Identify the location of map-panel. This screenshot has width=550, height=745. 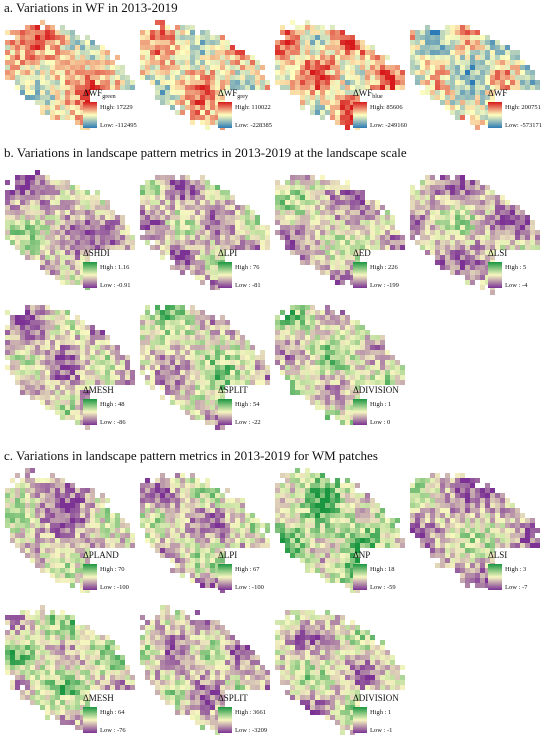
(340, 75).